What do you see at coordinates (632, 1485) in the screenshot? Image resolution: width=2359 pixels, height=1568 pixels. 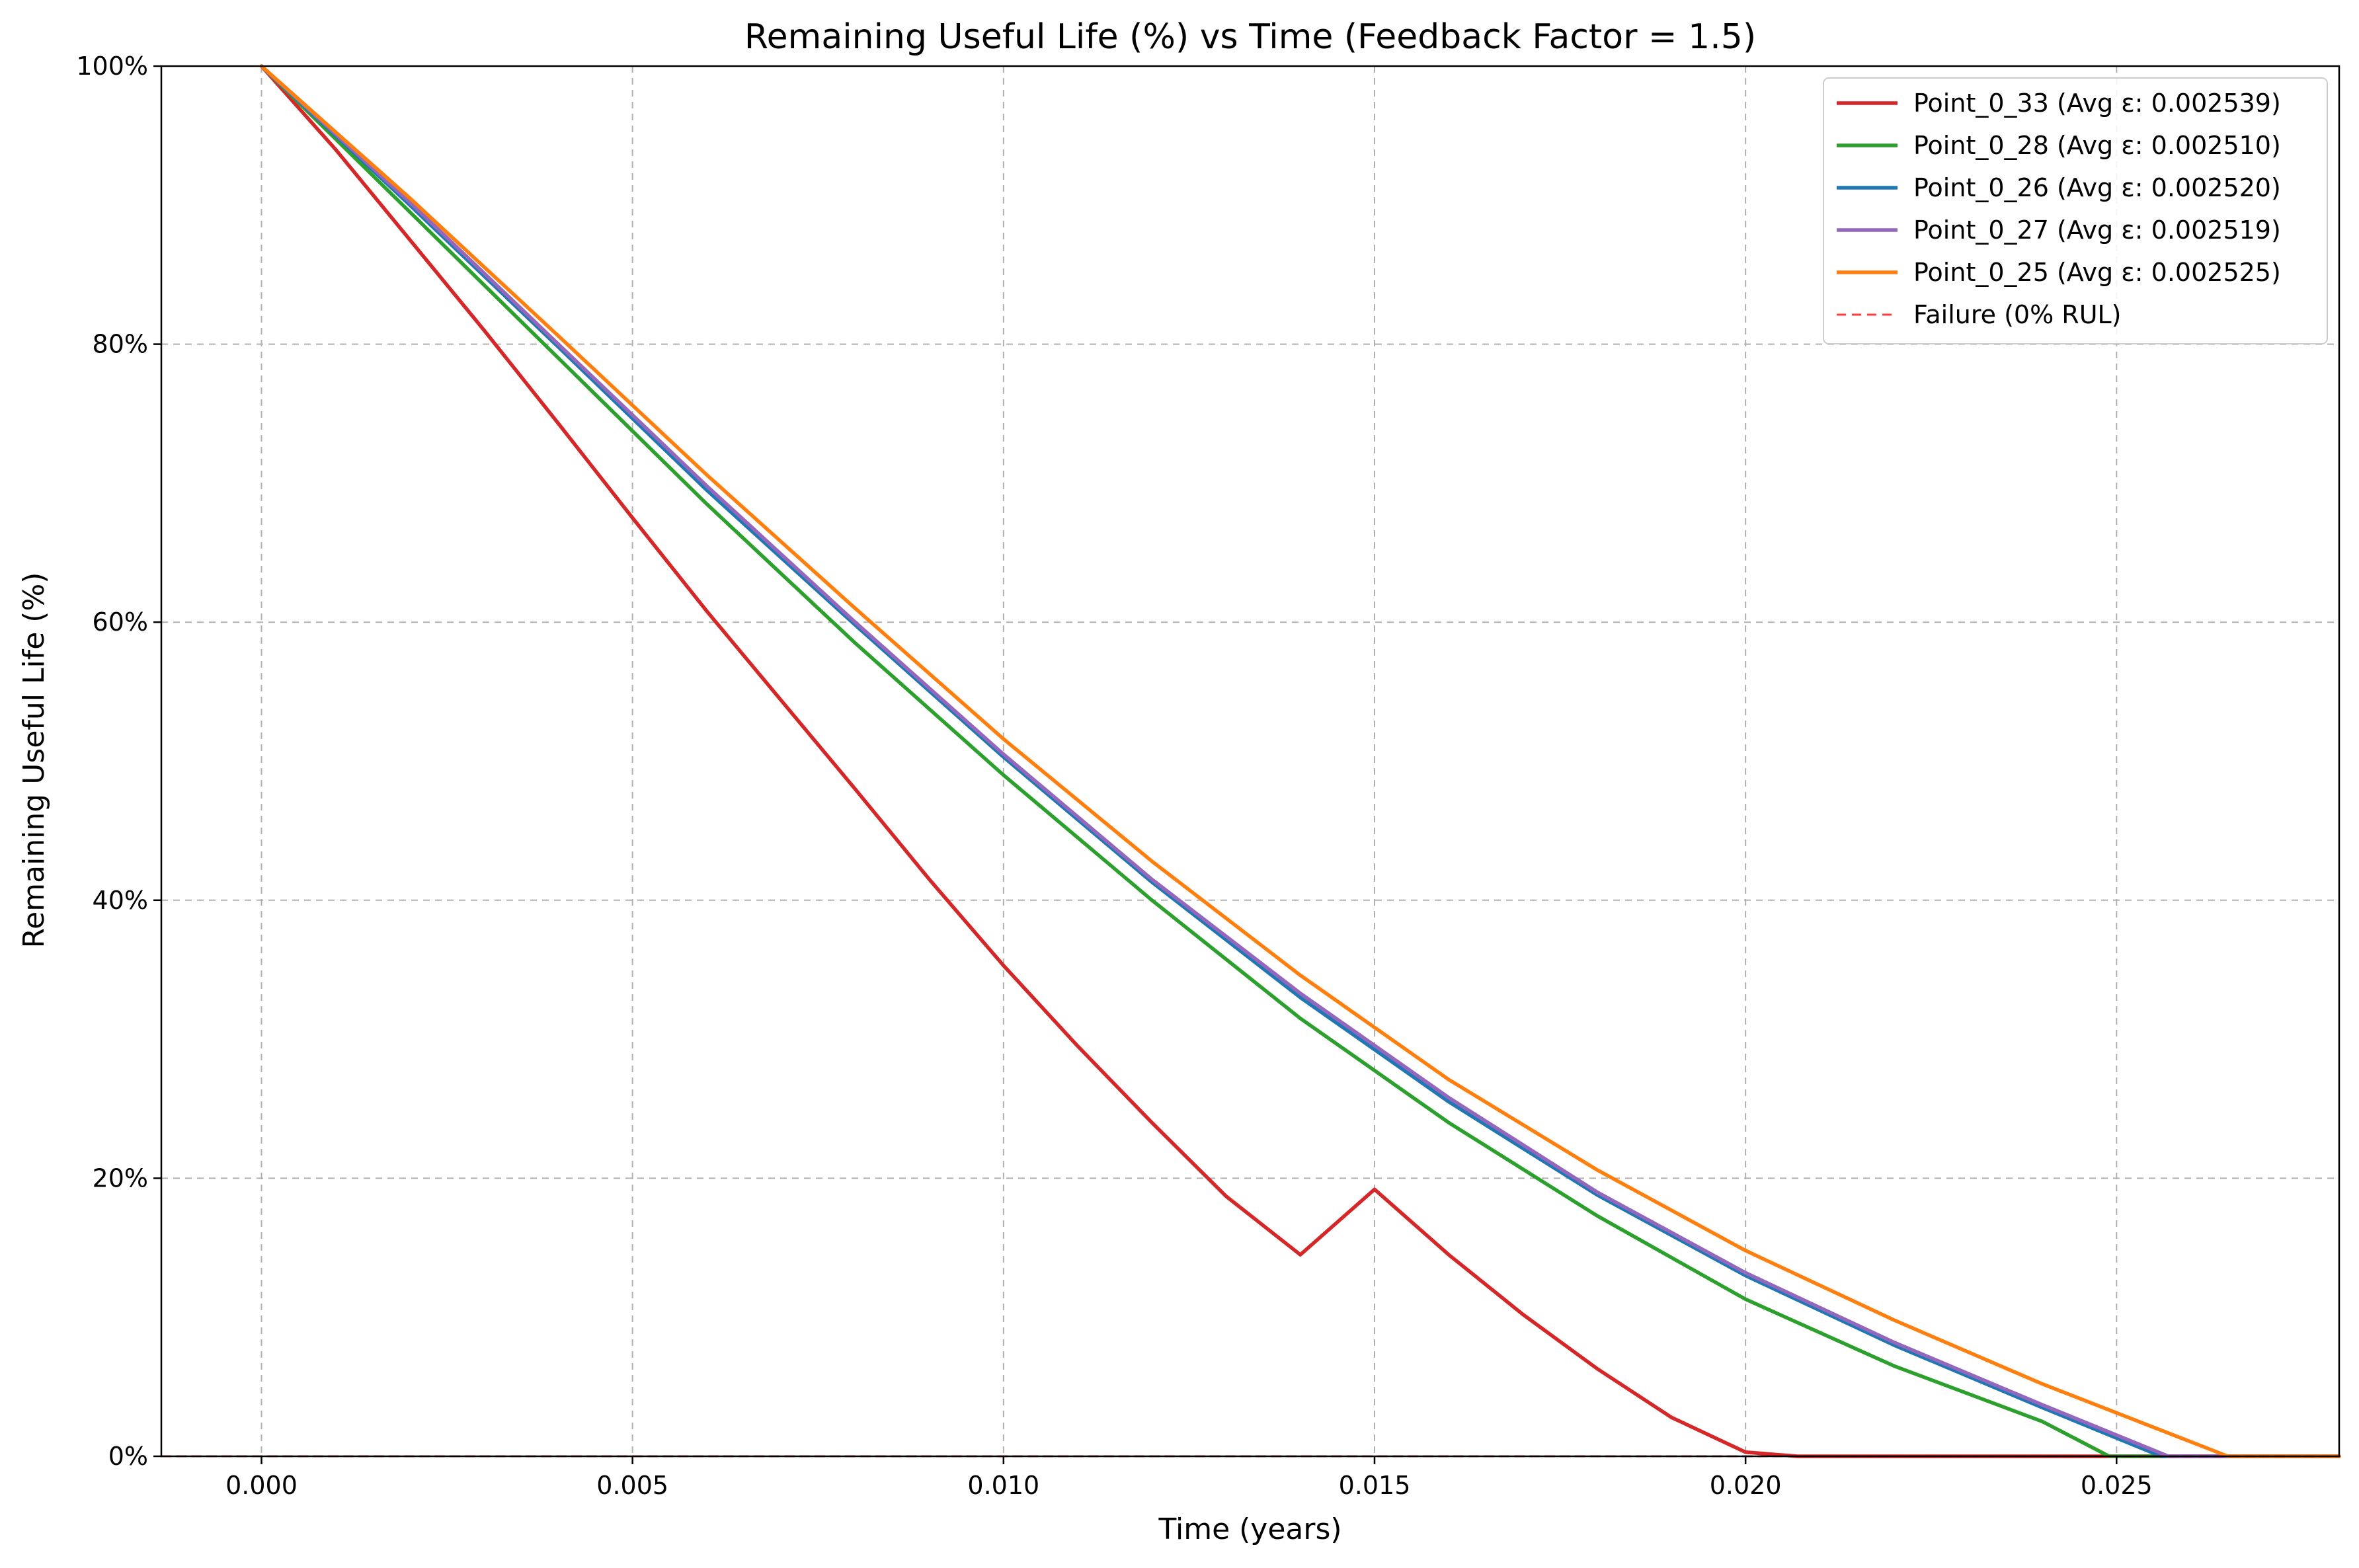 I see `x-tick-label: 0.005` at bounding box center [632, 1485].